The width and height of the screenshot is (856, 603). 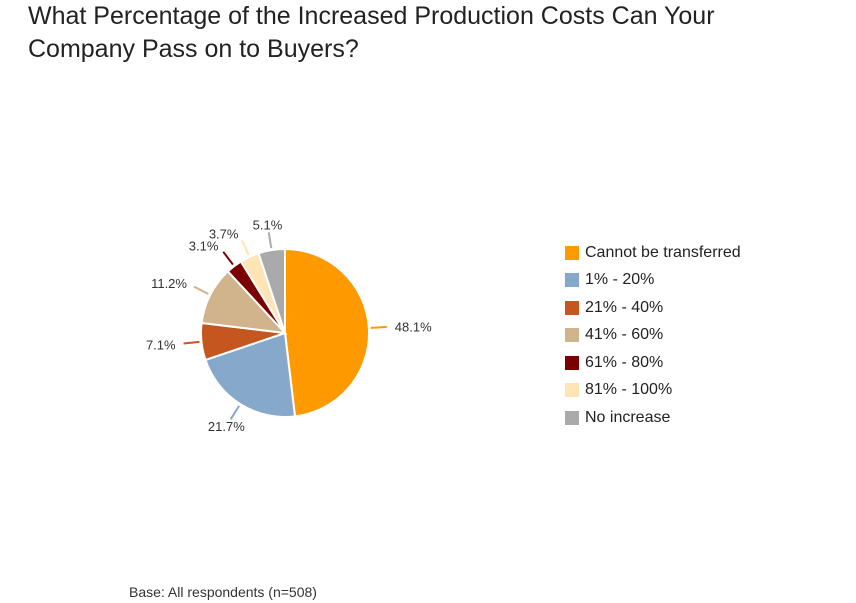 I want to click on legend-label: 81% - 100%, so click(x=629, y=390).